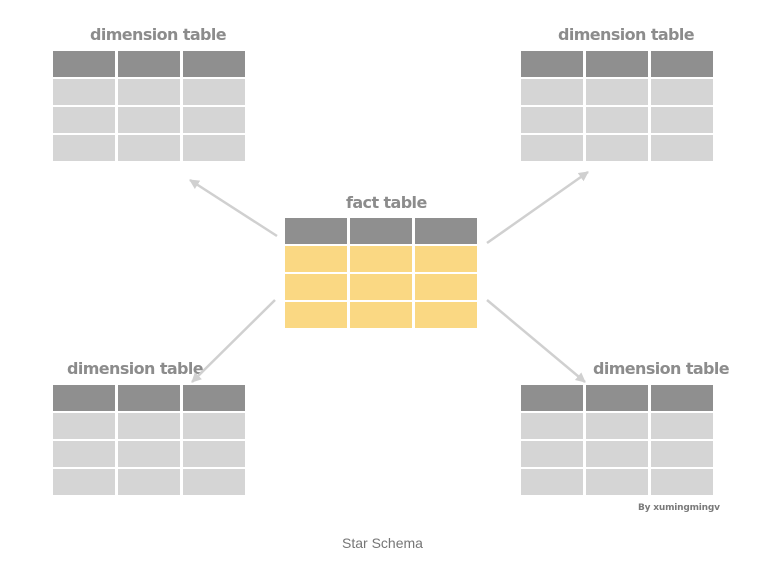 The width and height of the screenshot is (765, 574). What do you see at coordinates (149, 440) in the screenshot?
I see `dimension-table-bottom-left` at bounding box center [149, 440].